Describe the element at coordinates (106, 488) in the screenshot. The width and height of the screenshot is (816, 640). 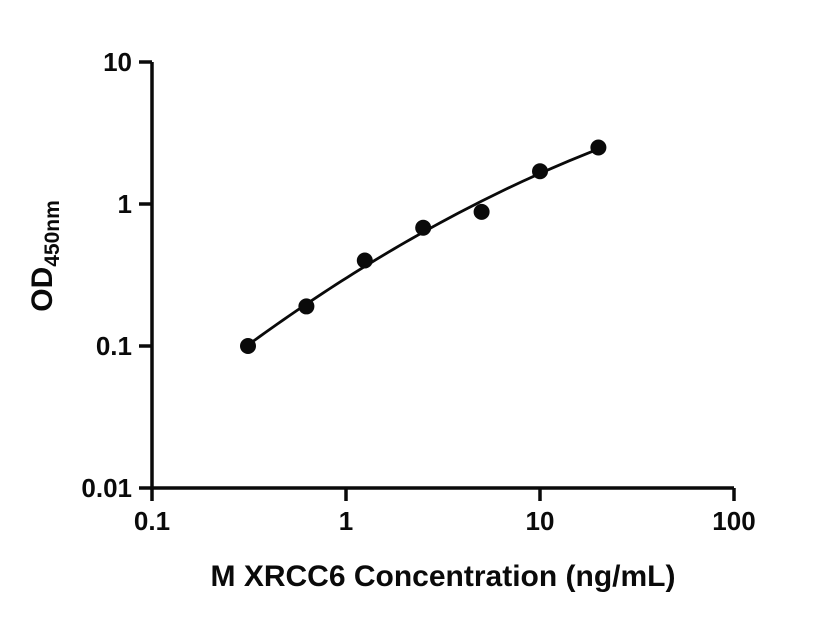
I see `y-tick-label: 0.01` at that location.